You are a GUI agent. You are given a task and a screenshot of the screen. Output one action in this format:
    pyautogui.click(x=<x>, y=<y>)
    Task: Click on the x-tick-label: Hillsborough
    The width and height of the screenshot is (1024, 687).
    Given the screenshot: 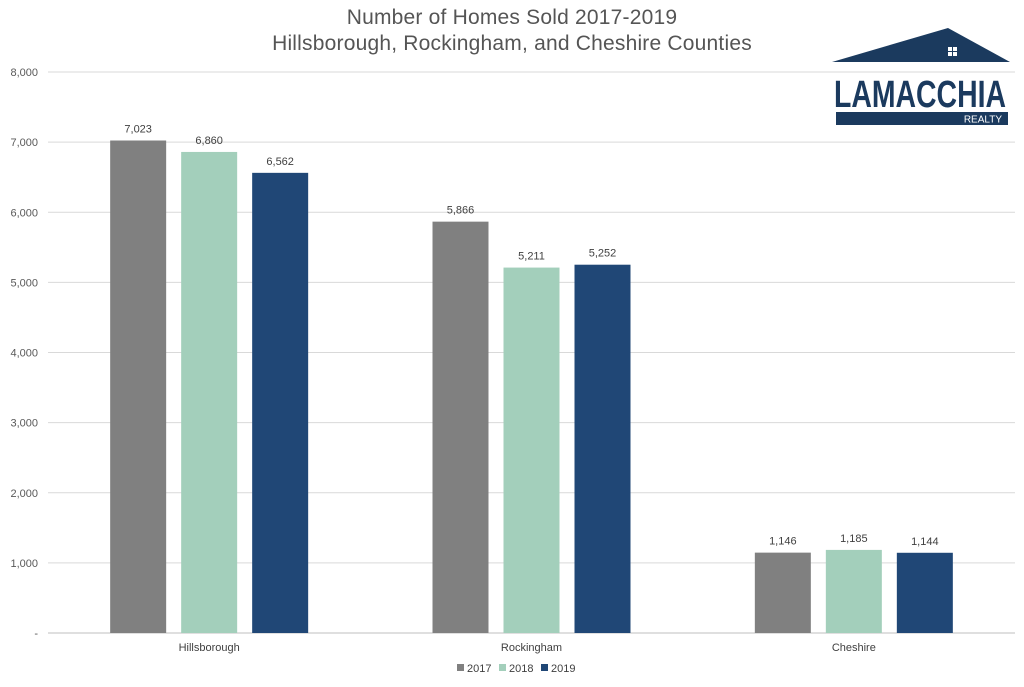 What is the action you would take?
    pyautogui.click(x=209, y=648)
    